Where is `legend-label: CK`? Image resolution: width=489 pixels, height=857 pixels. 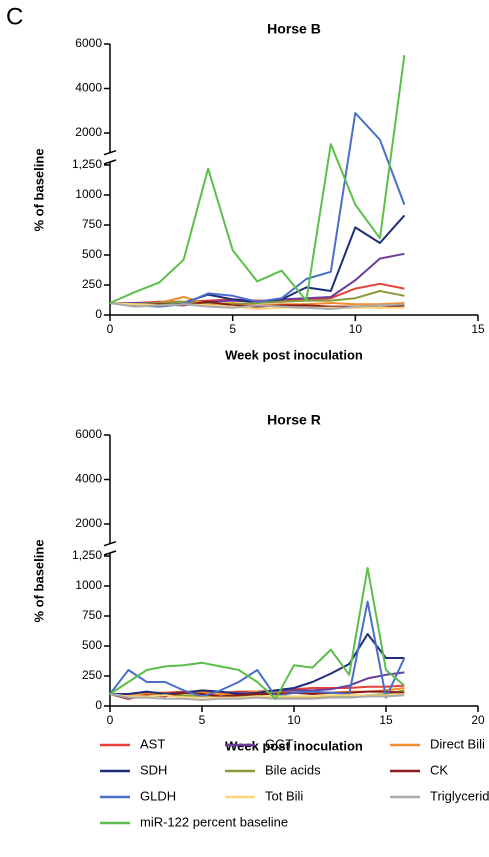
legend-label: CK is located at coordinates (439, 769).